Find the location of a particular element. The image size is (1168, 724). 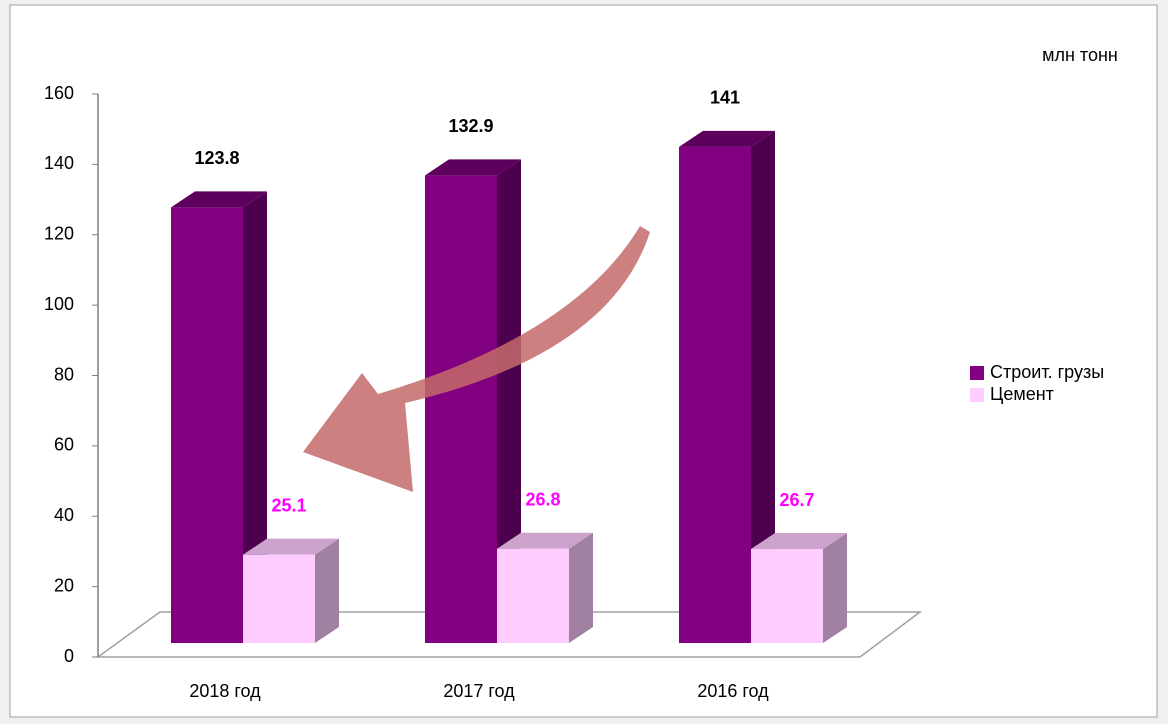

x-tick-label: 2017 год is located at coordinates (479, 691).